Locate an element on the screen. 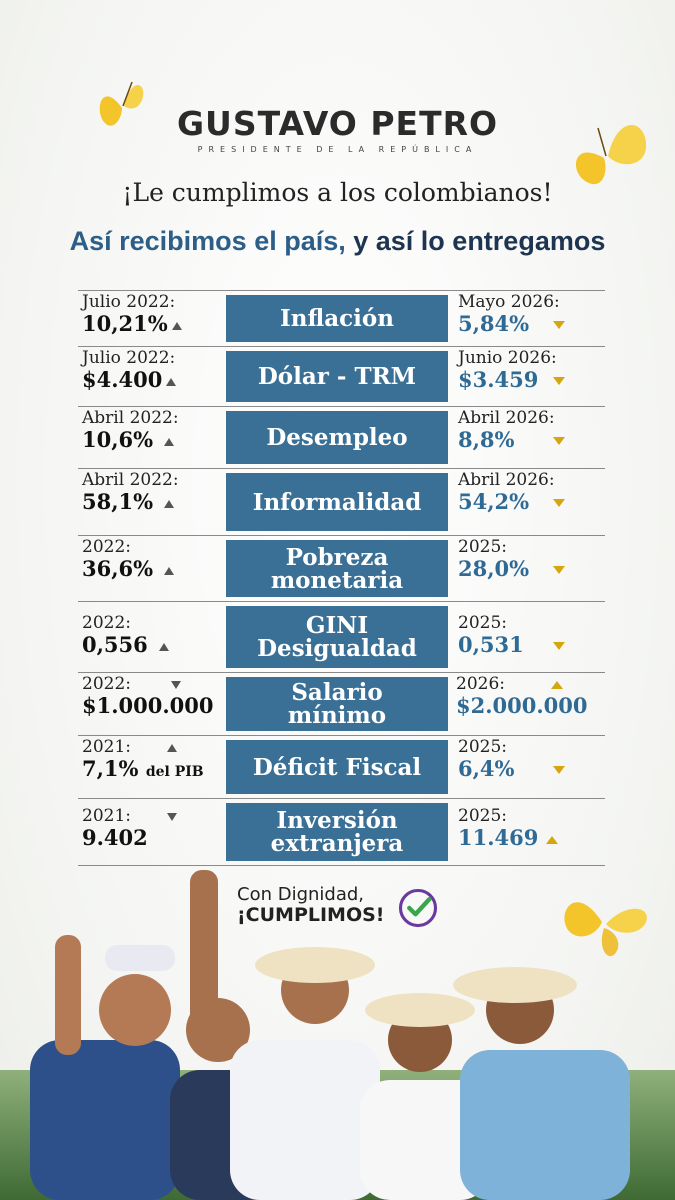 This screenshot has width=675, height=1200. right-cell: 2025: 0,531 is located at coordinates (526, 637).